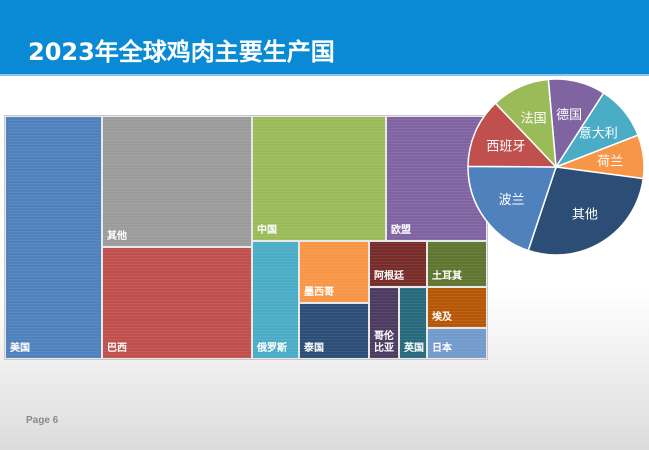 The image size is (649, 450). What do you see at coordinates (569, 115) in the screenshot?
I see `pie-label: 德国` at bounding box center [569, 115].